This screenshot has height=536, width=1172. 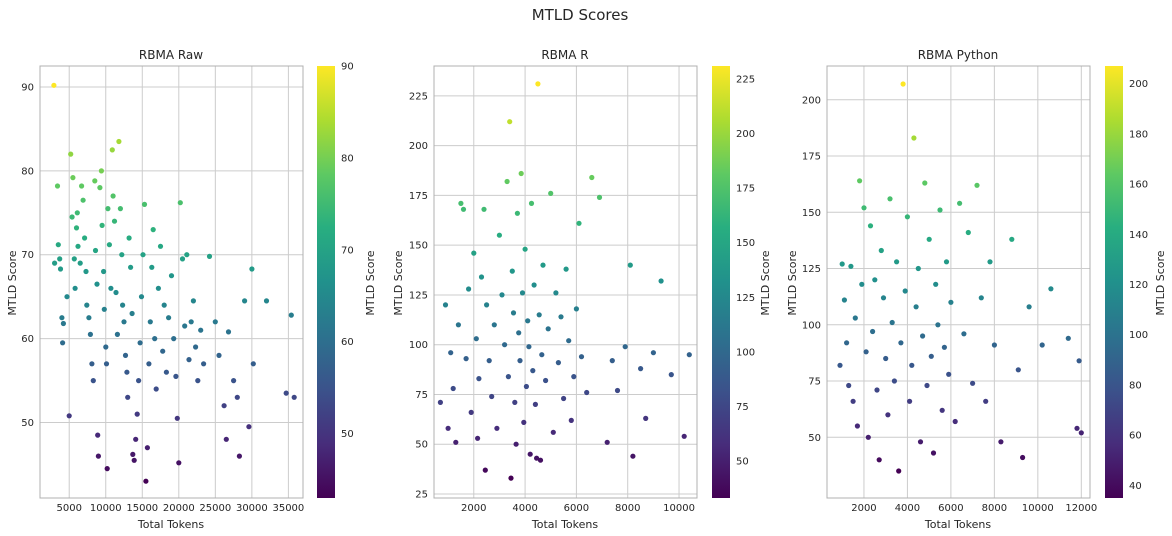 What do you see at coordinates (580, 15) in the screenshot?
I see `figure-title: MTLD Scores` at bounding box center [580, 15].